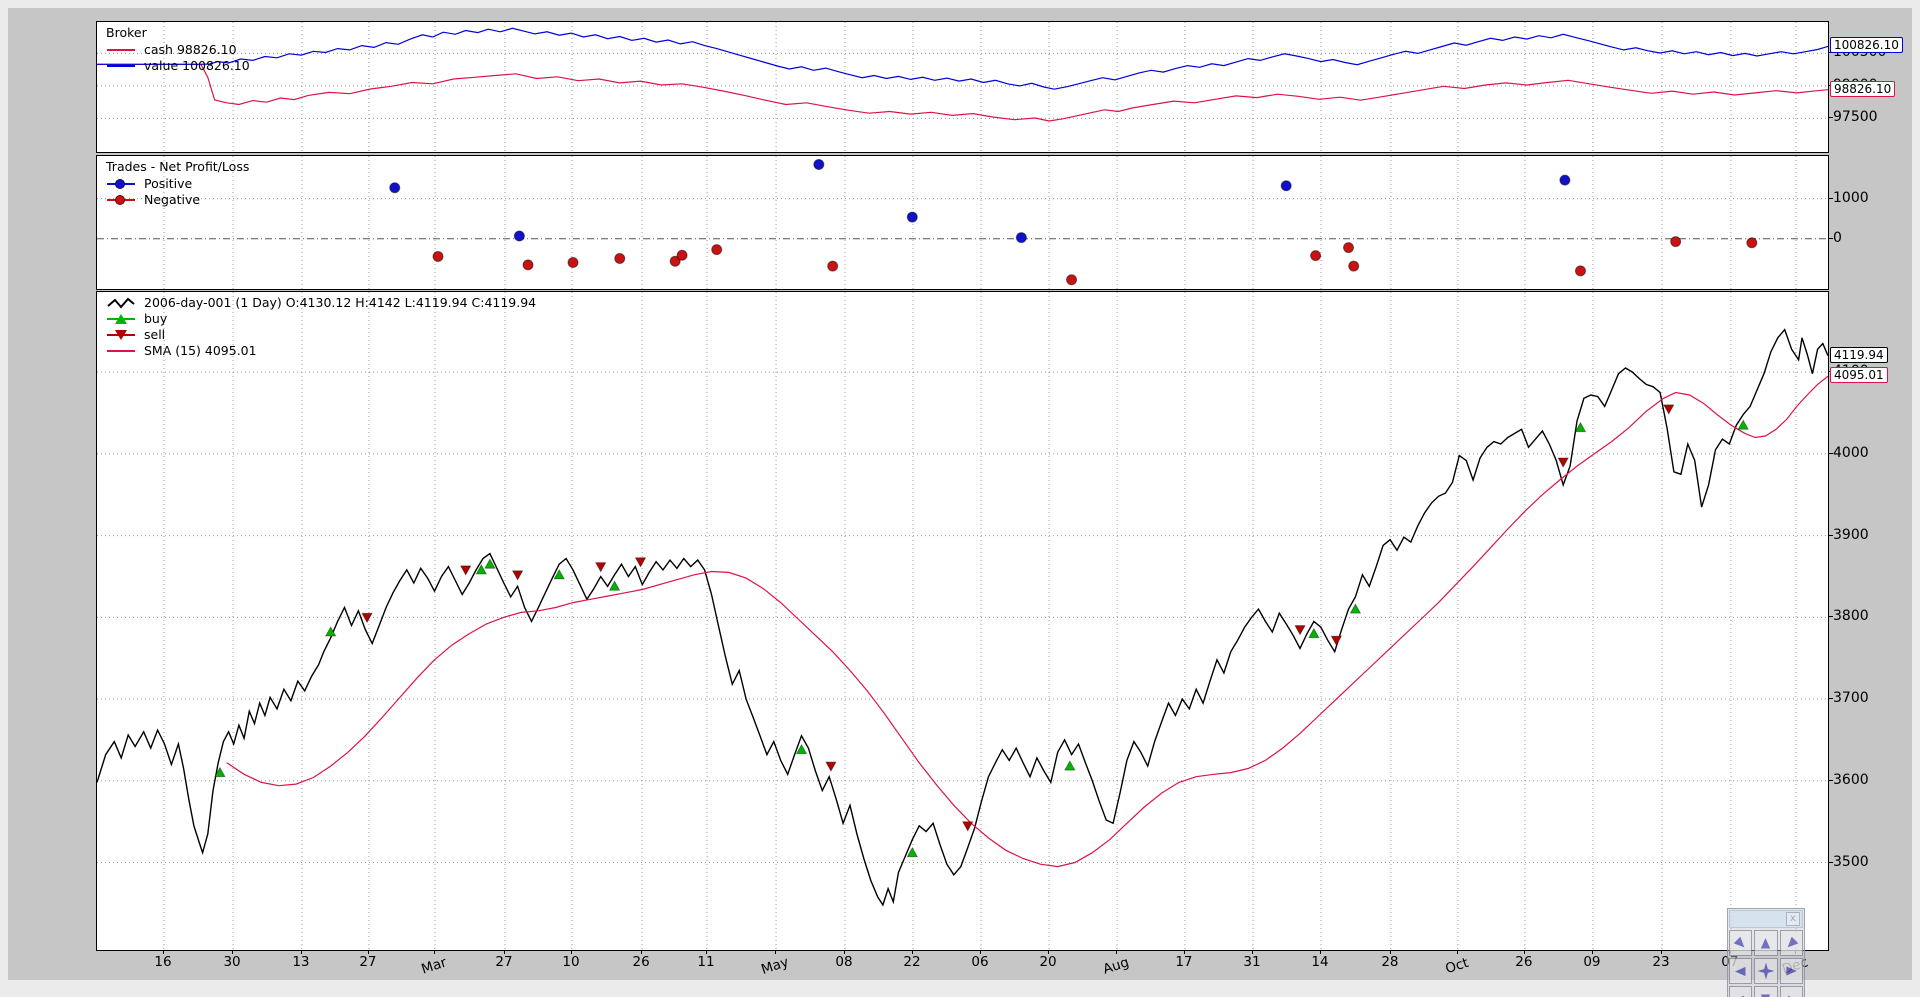 The height and width of the screenshot is (997, 1920). What do you see at coordinates (1866, 45) in the screenshot?
I see `axis-value-tag: 100826.10` at bounding box center [1866, 45].